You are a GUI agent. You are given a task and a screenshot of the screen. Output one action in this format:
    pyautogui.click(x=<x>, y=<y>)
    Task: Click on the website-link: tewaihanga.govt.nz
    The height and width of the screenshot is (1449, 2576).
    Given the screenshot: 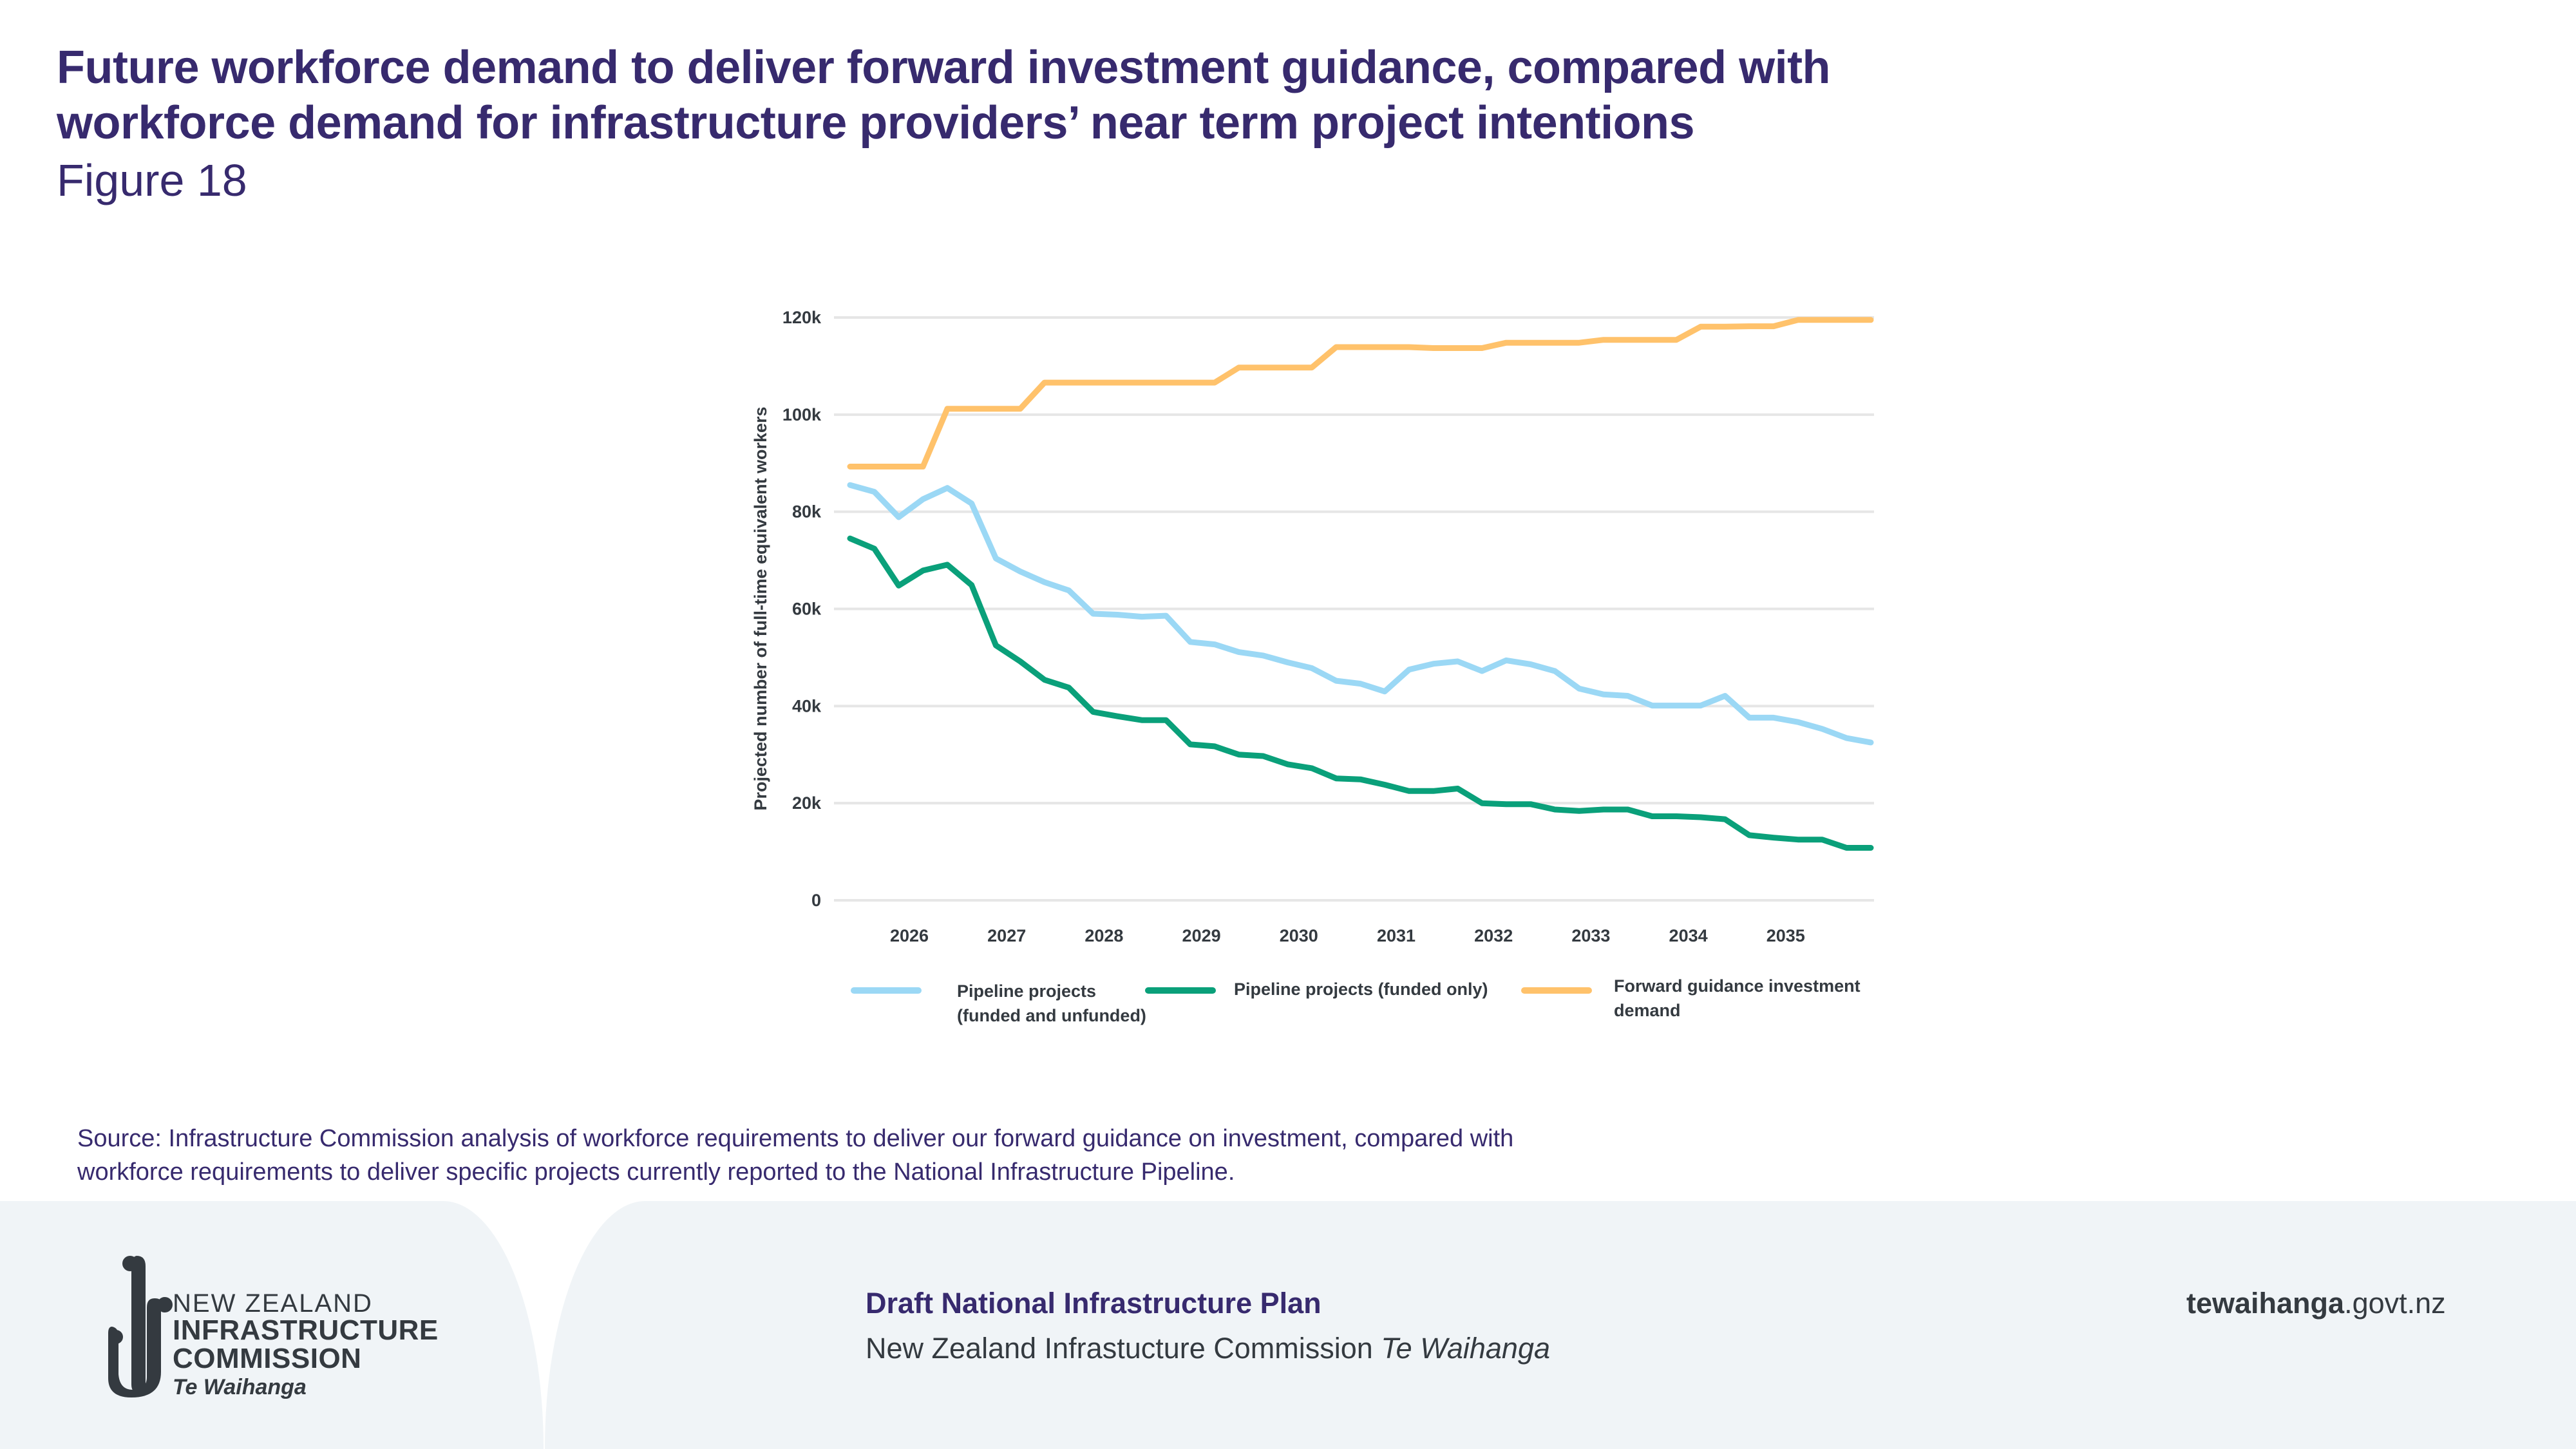 What is the action you would take?
    pyautogui.click(x=2316, y=1303)
    